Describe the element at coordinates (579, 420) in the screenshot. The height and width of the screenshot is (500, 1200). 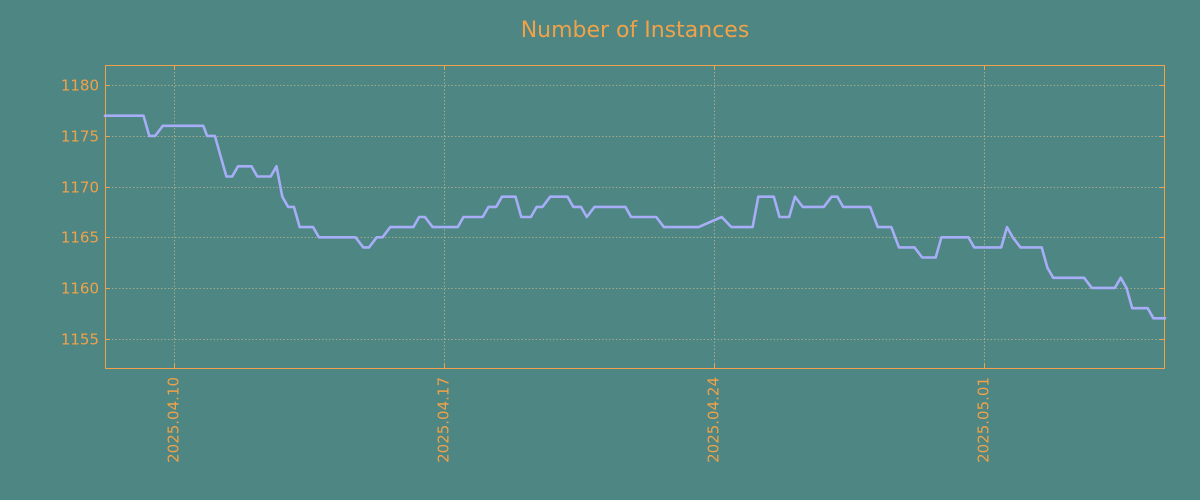
I see `x-axis-tick-labels: 2025.04.10 2025.04.17 2025.04.24 2025.05.01` at that location.